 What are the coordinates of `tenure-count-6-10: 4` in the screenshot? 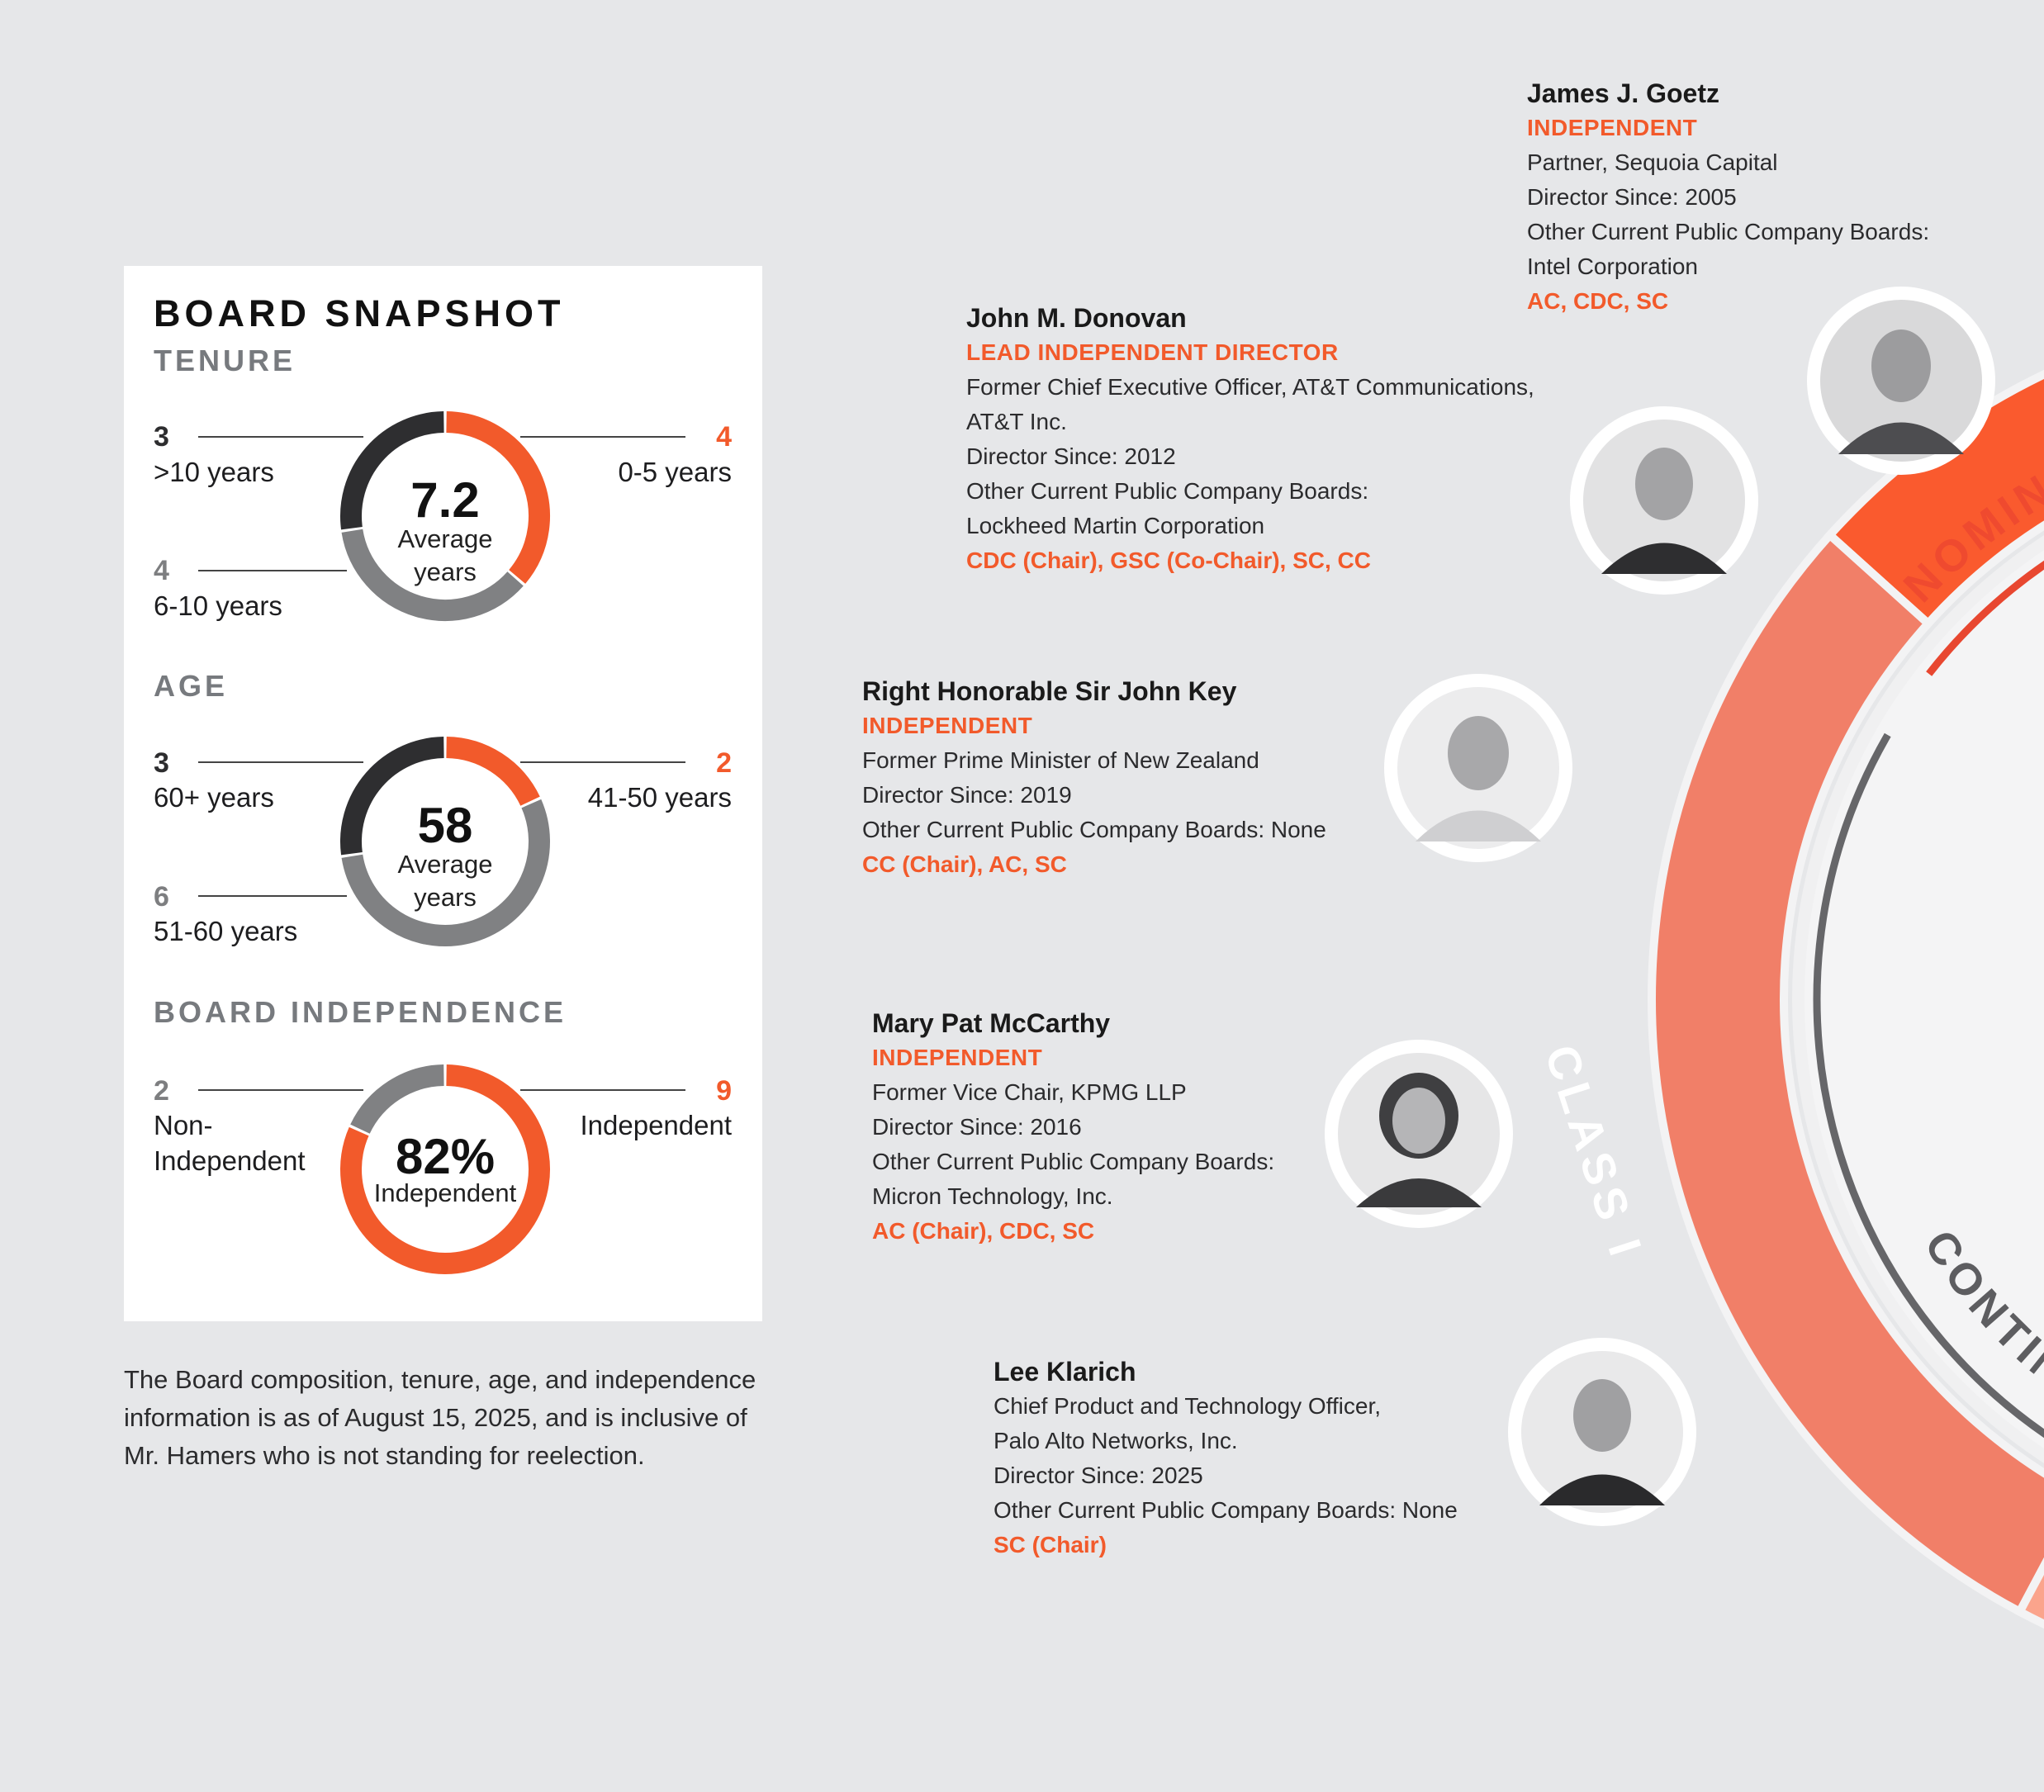 It's located at (161, 570).